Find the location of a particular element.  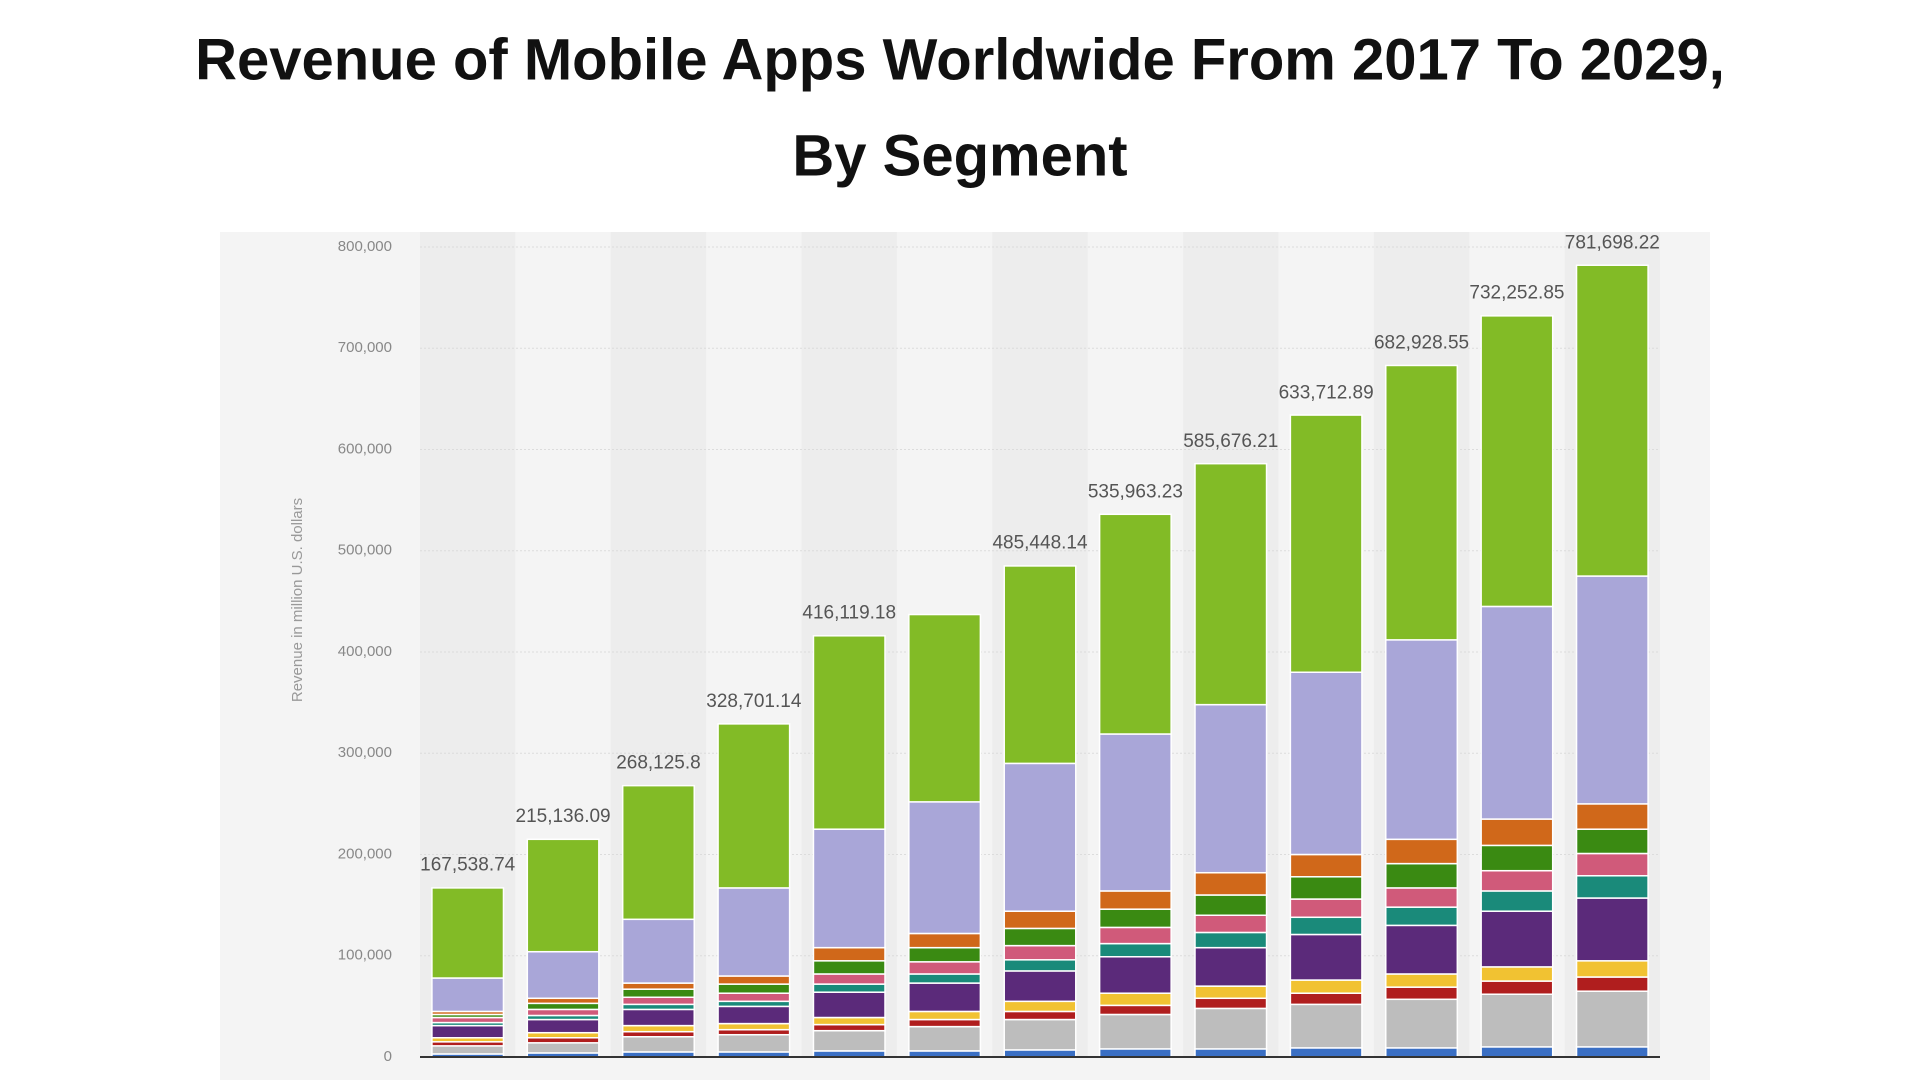

total-label: 215,136.09 is located at coordinates (563, 816).